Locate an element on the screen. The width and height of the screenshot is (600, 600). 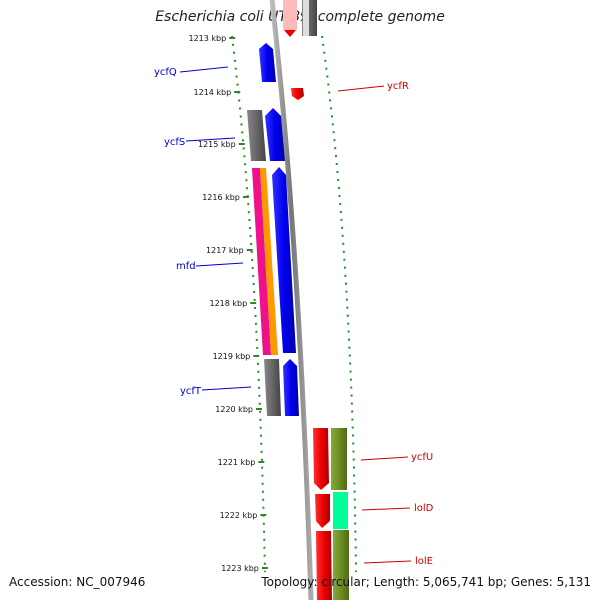
gene-ycfS-grey is located at coordinates (256, 135).